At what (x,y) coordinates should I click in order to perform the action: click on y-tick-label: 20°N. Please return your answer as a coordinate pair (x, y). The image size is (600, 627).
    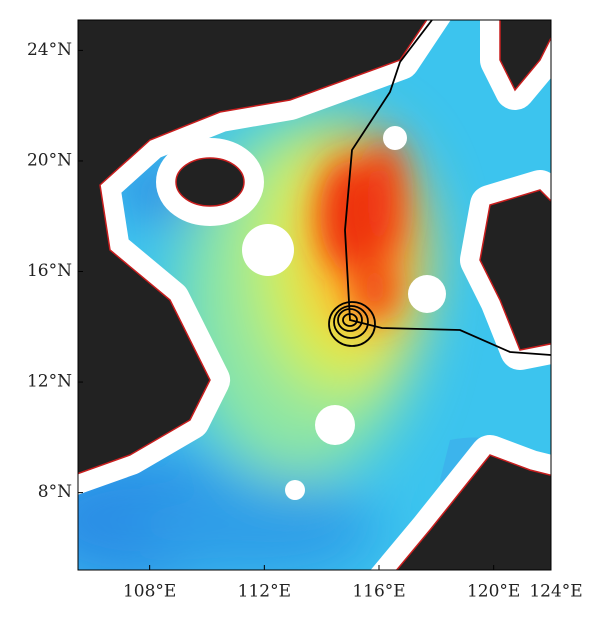
    Looking at the image, I should click on (49, 160).